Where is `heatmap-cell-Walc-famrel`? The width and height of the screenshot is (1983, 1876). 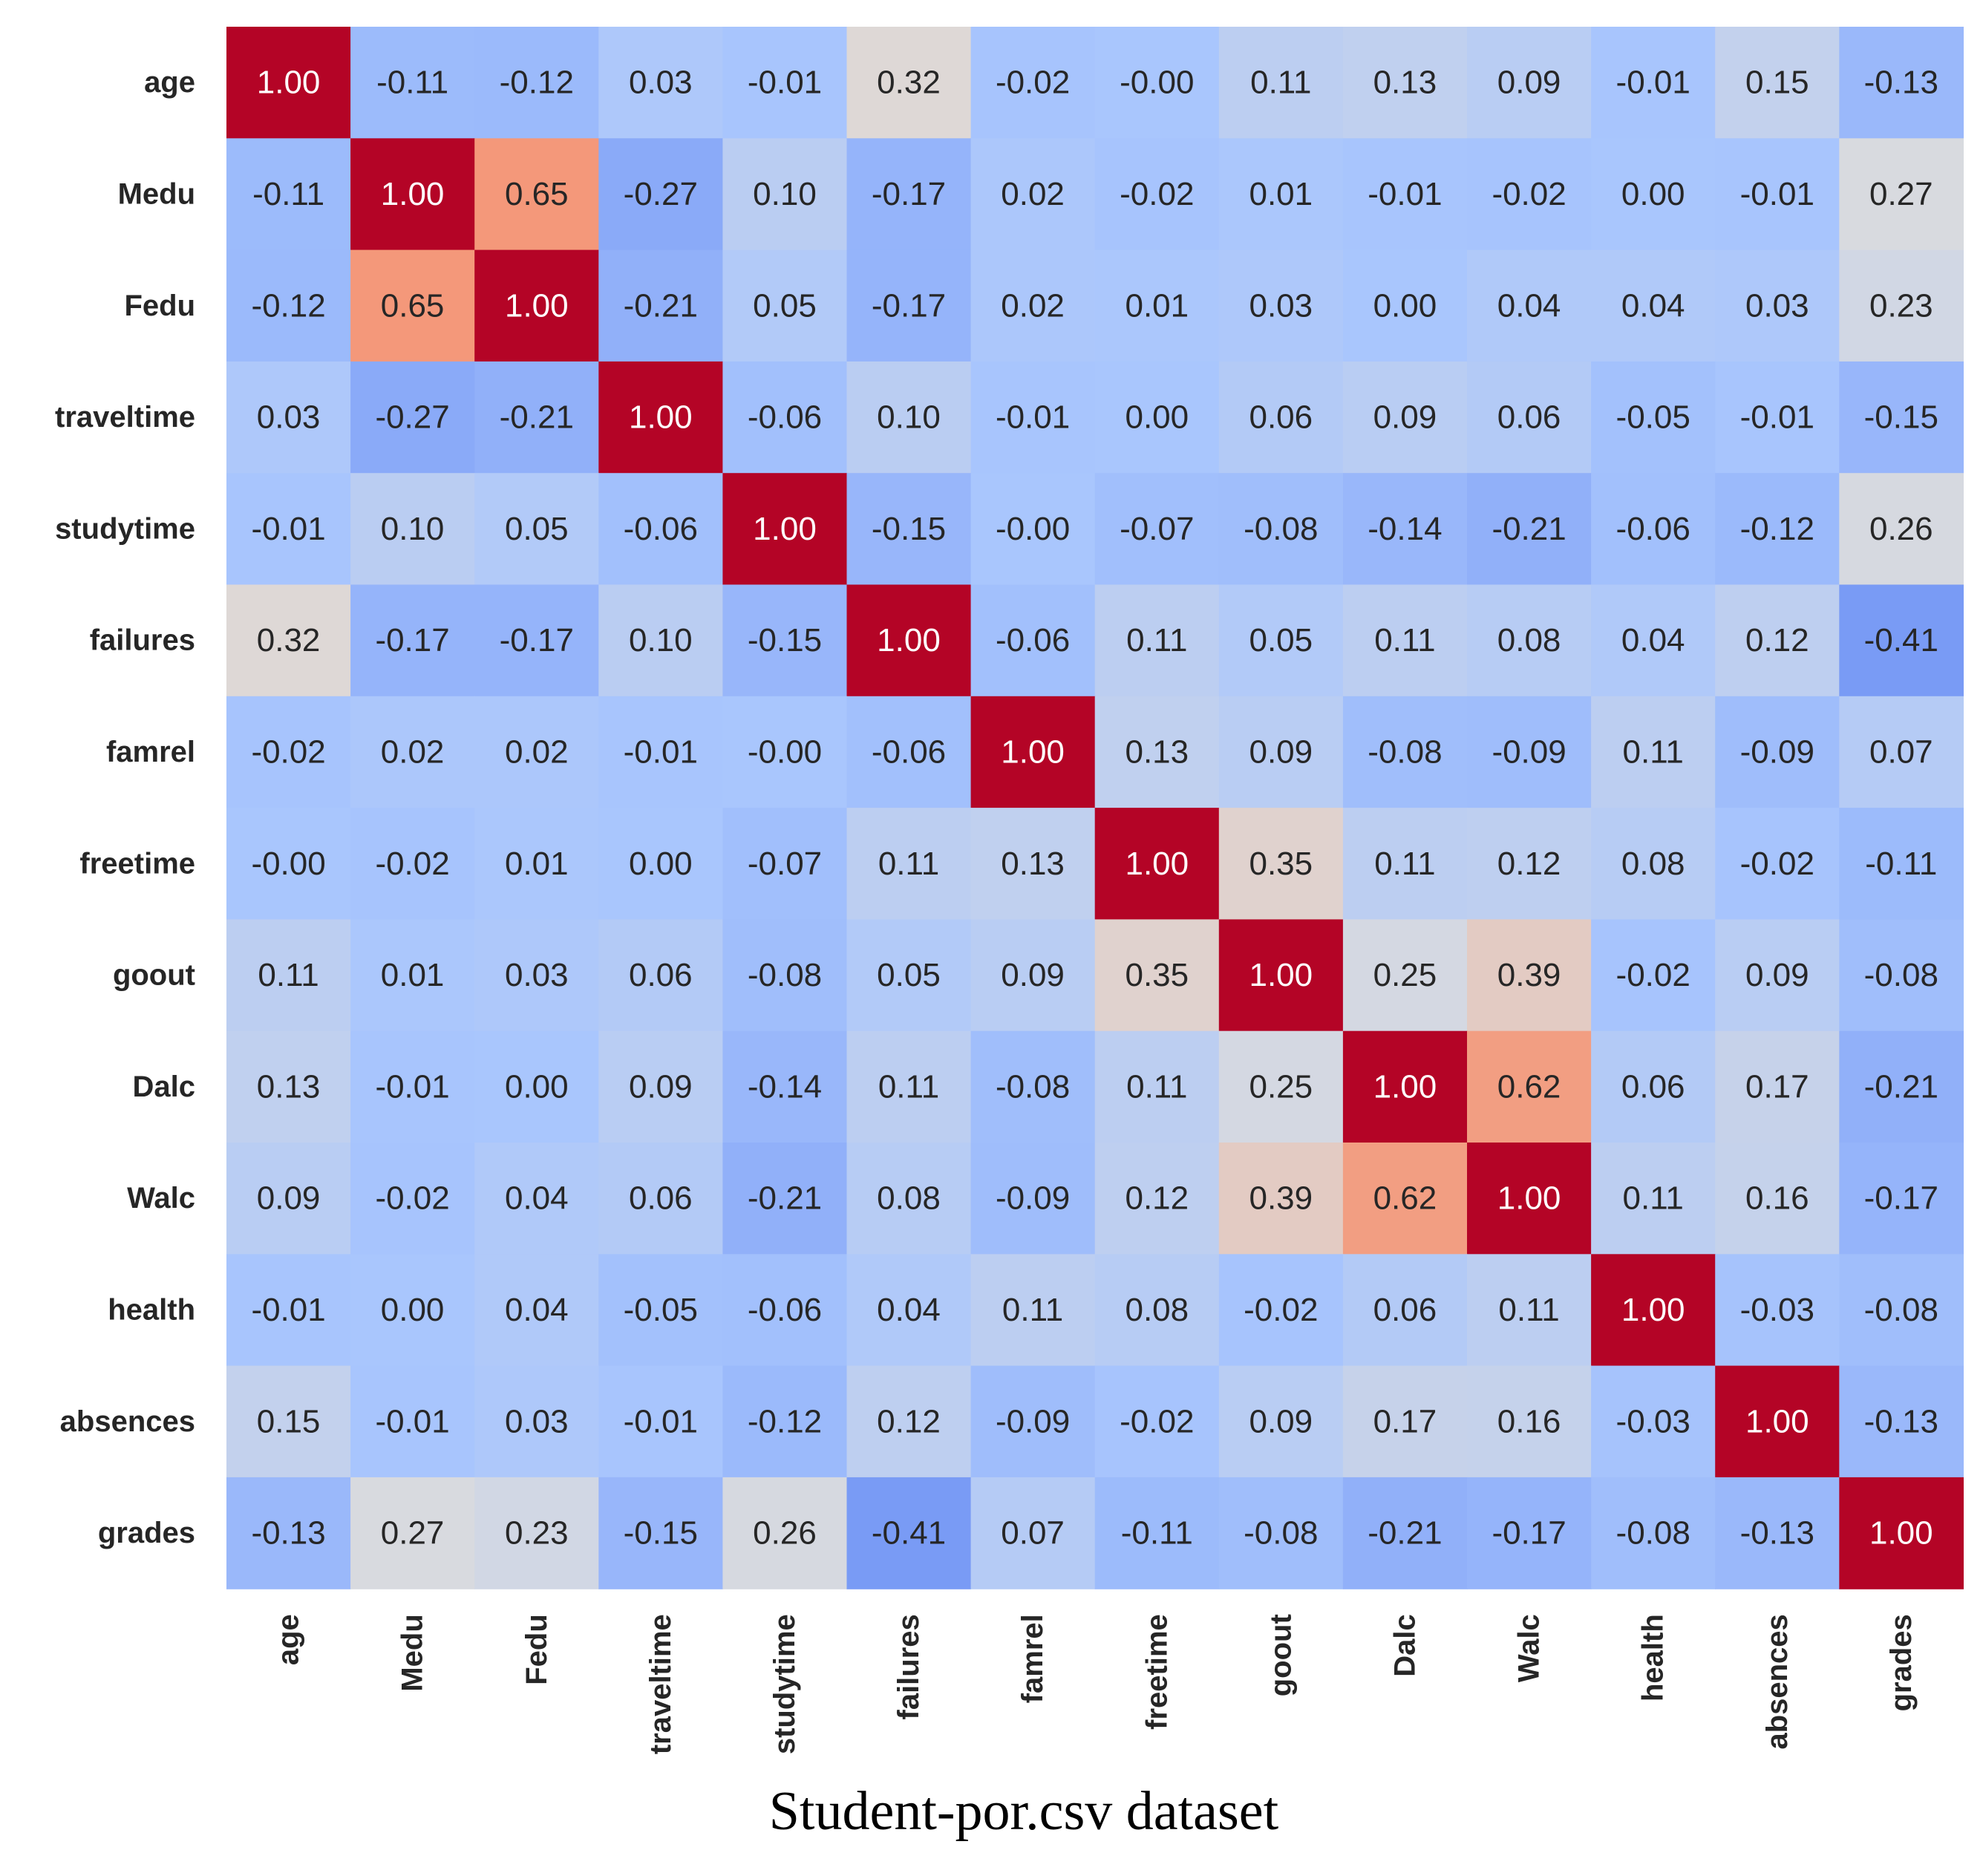
heatmap-cell-Walc-famrel is located at coordinates (1033, 1199).